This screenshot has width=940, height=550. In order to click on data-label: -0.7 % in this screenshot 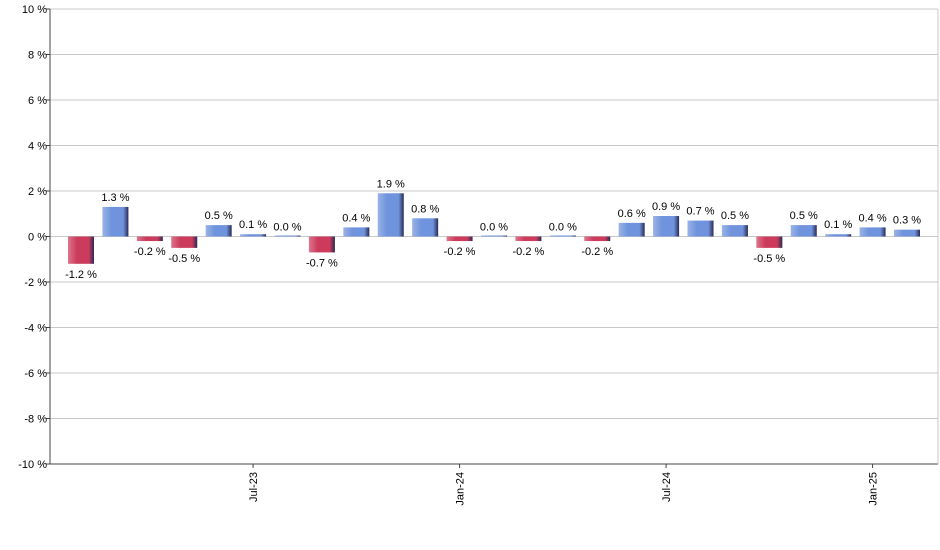, I will do `click(322, 263)`.